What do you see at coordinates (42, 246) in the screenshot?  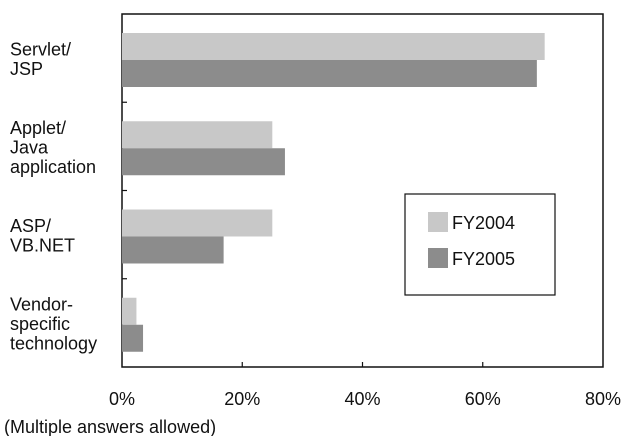 I see `category-label-2-line-1: VB.NET` at bounding box center [42, 246].